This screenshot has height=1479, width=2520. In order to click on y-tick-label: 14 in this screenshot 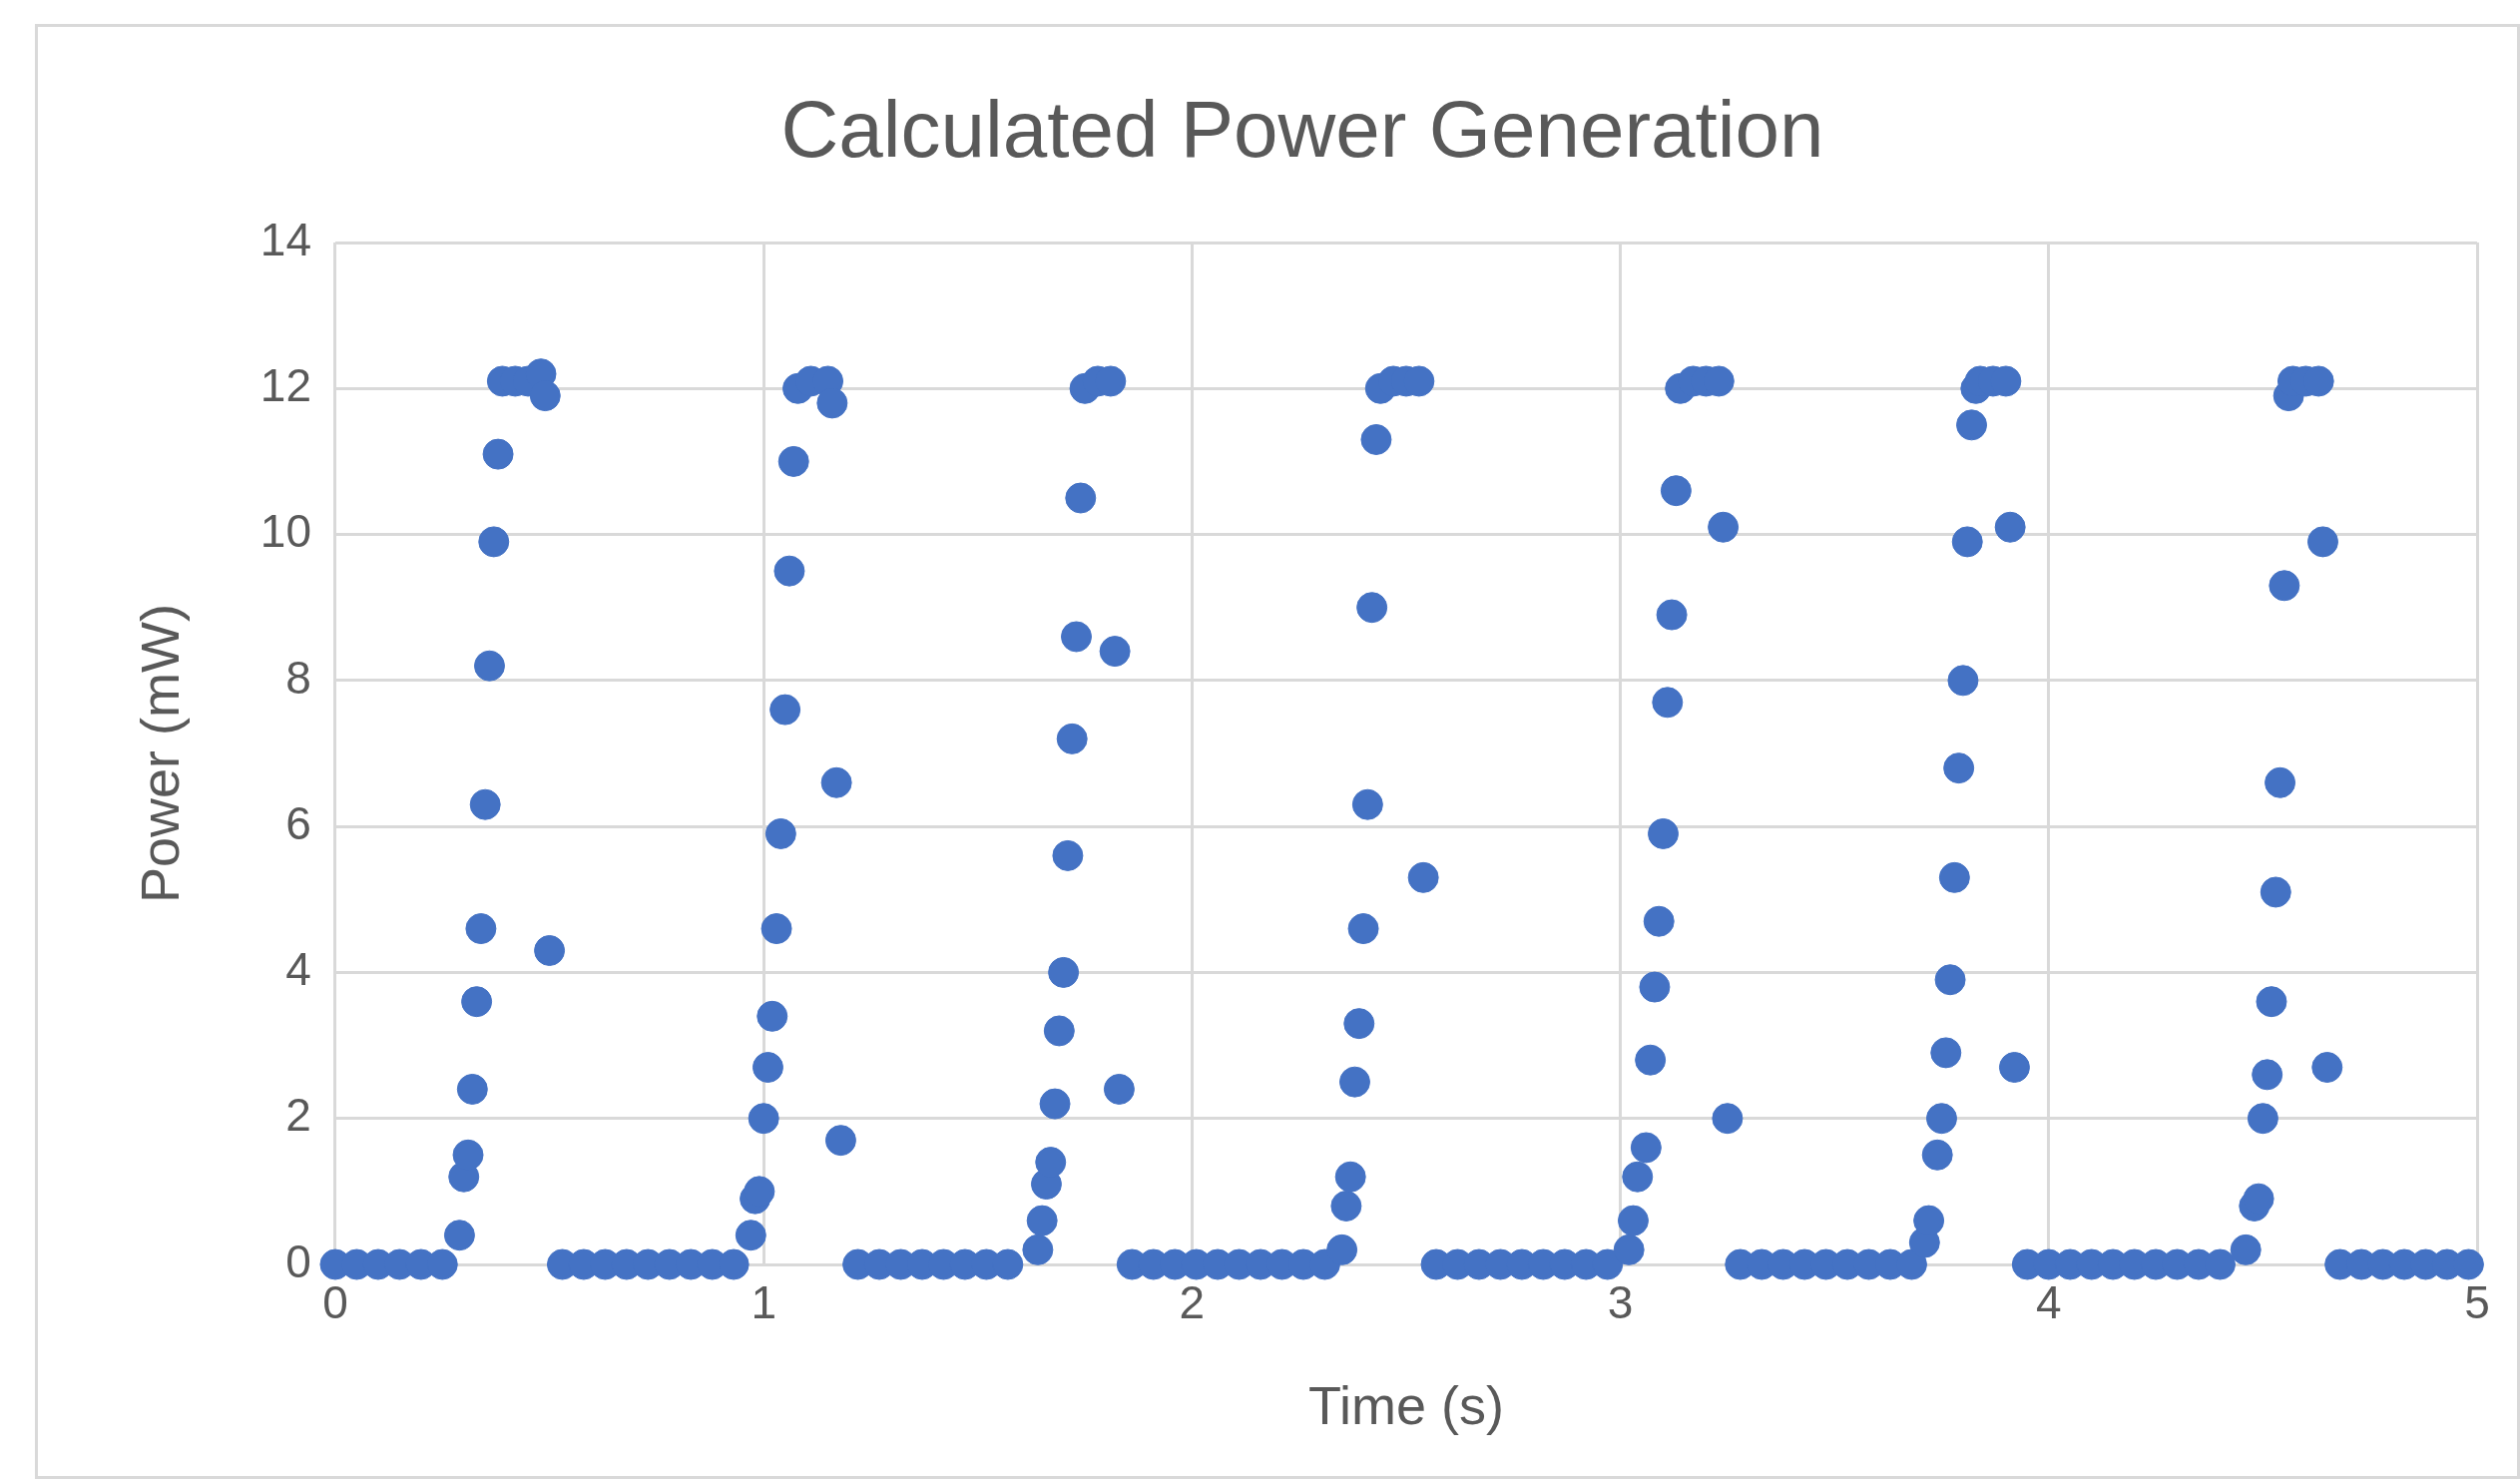, I will do `click(285, 239)`.